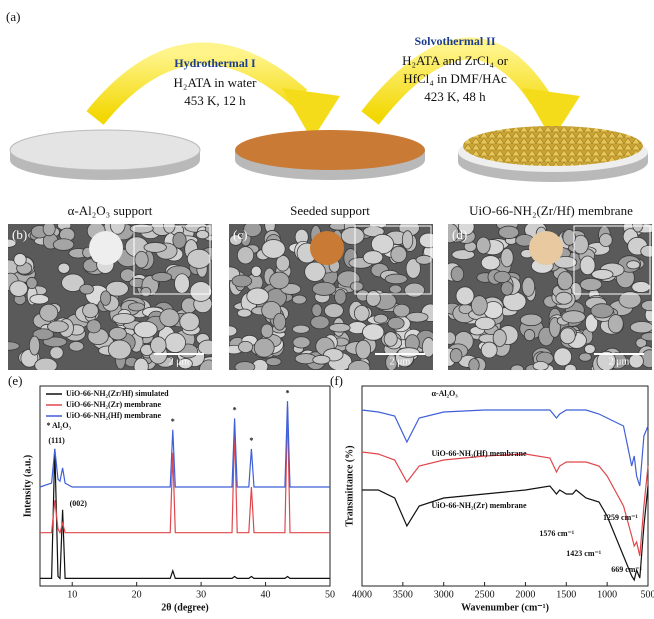 The width and height of the screenshot is (654, 619). I want to click on x-tick-label: 3000, so click(444, 594).